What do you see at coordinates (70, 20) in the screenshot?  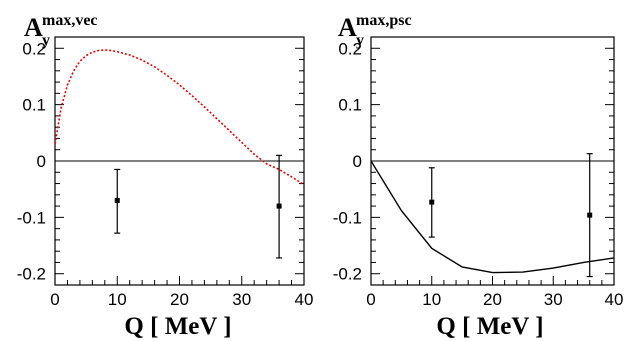 I see `y-axis-title-sup: max,vec` at bounding box center [70, 20].